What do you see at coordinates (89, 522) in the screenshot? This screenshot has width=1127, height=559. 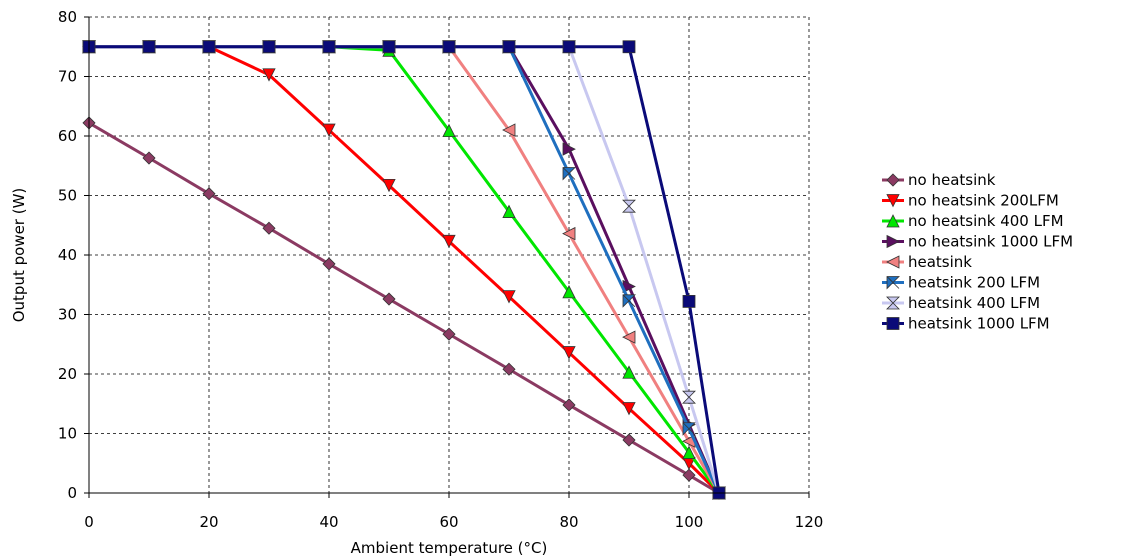 I see `x-tick-label: 0` at bounding box center [89, 522].